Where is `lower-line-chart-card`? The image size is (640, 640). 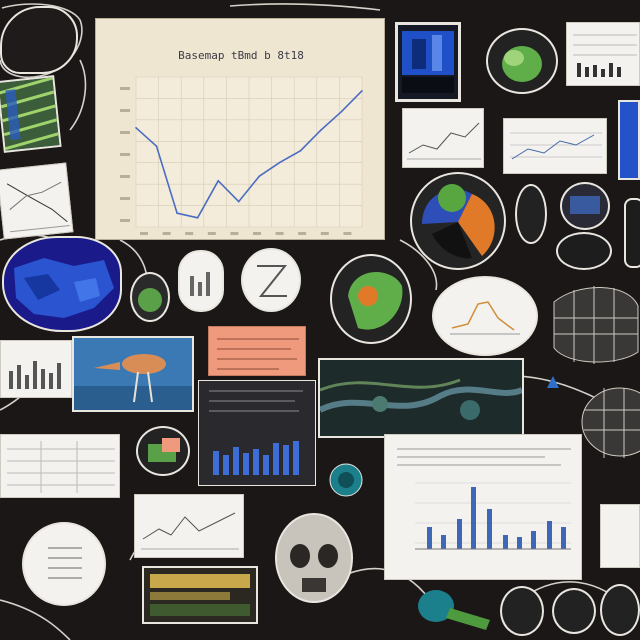 lower-line-chart-card is located at coordinates (189, 526).